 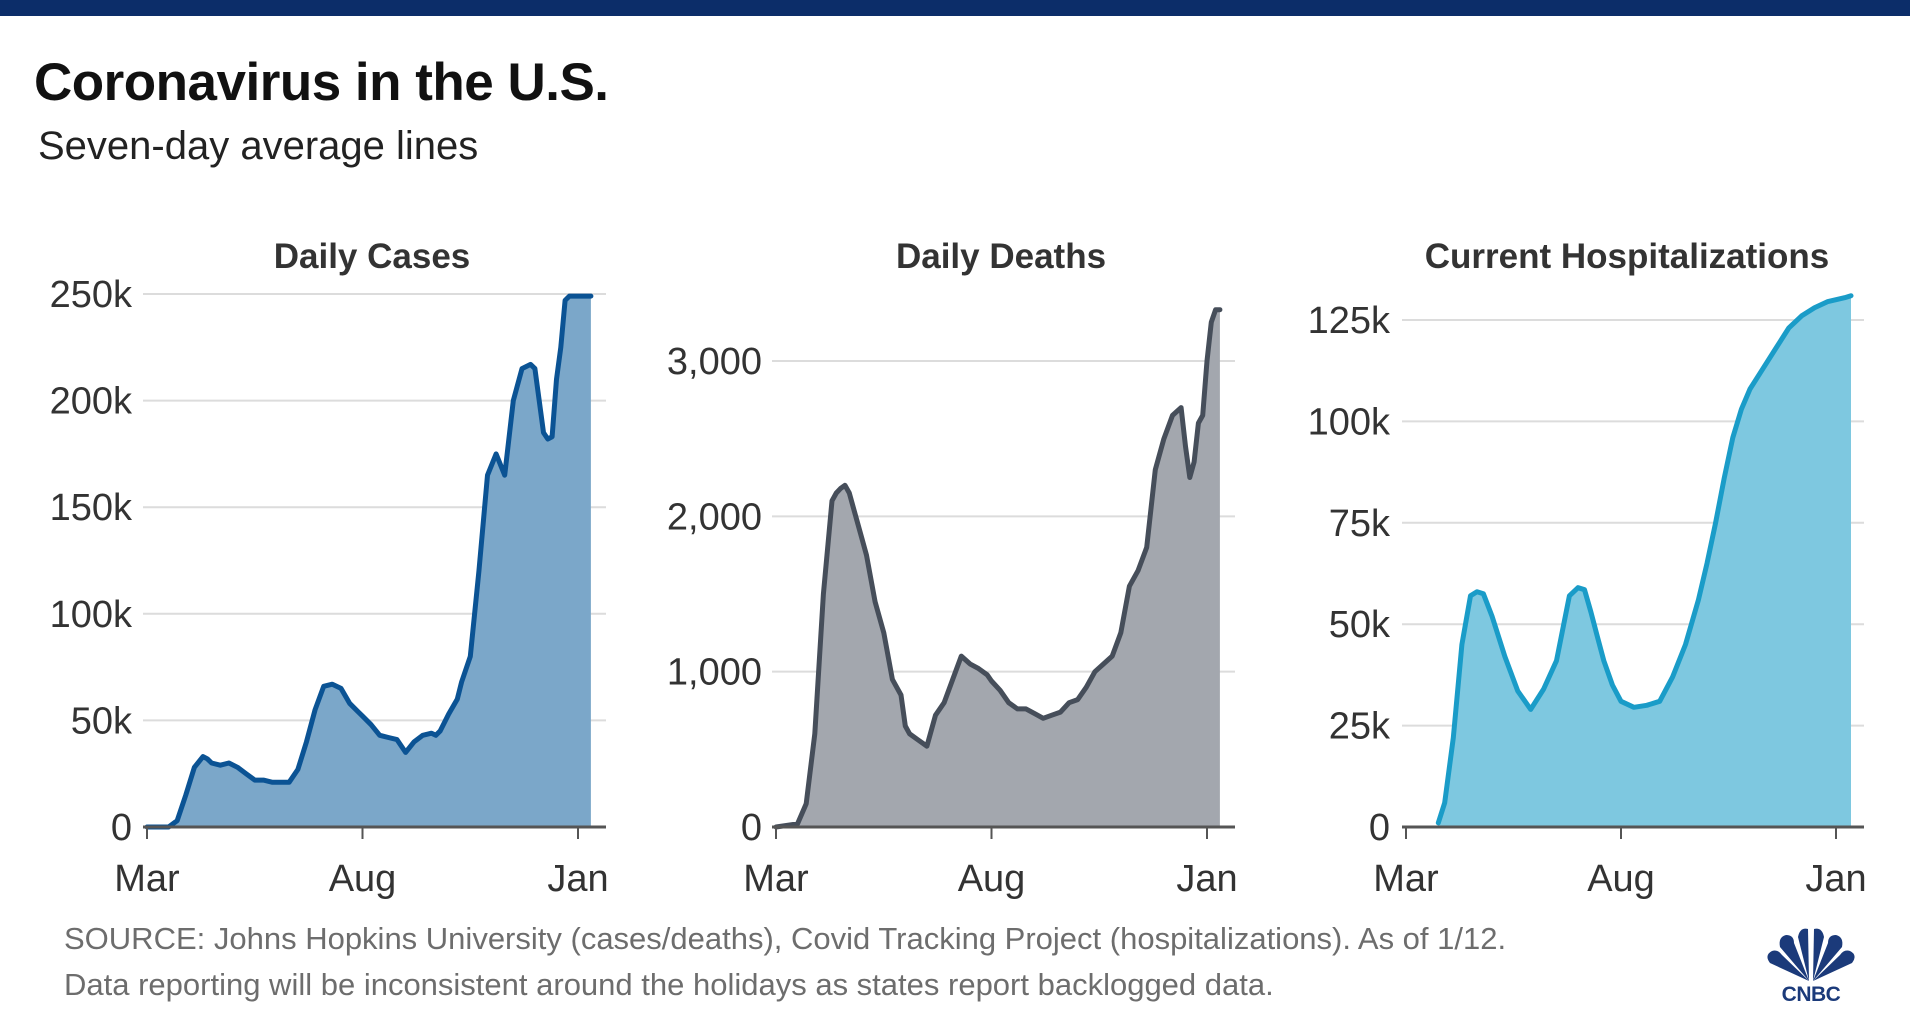 I want to click on chart-title: Current Hospitalizations, so click(x=1627, y=256).